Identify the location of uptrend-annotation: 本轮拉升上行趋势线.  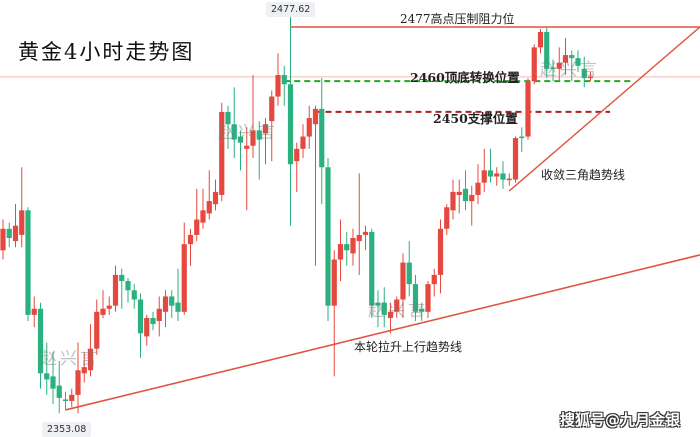
(408, 347).